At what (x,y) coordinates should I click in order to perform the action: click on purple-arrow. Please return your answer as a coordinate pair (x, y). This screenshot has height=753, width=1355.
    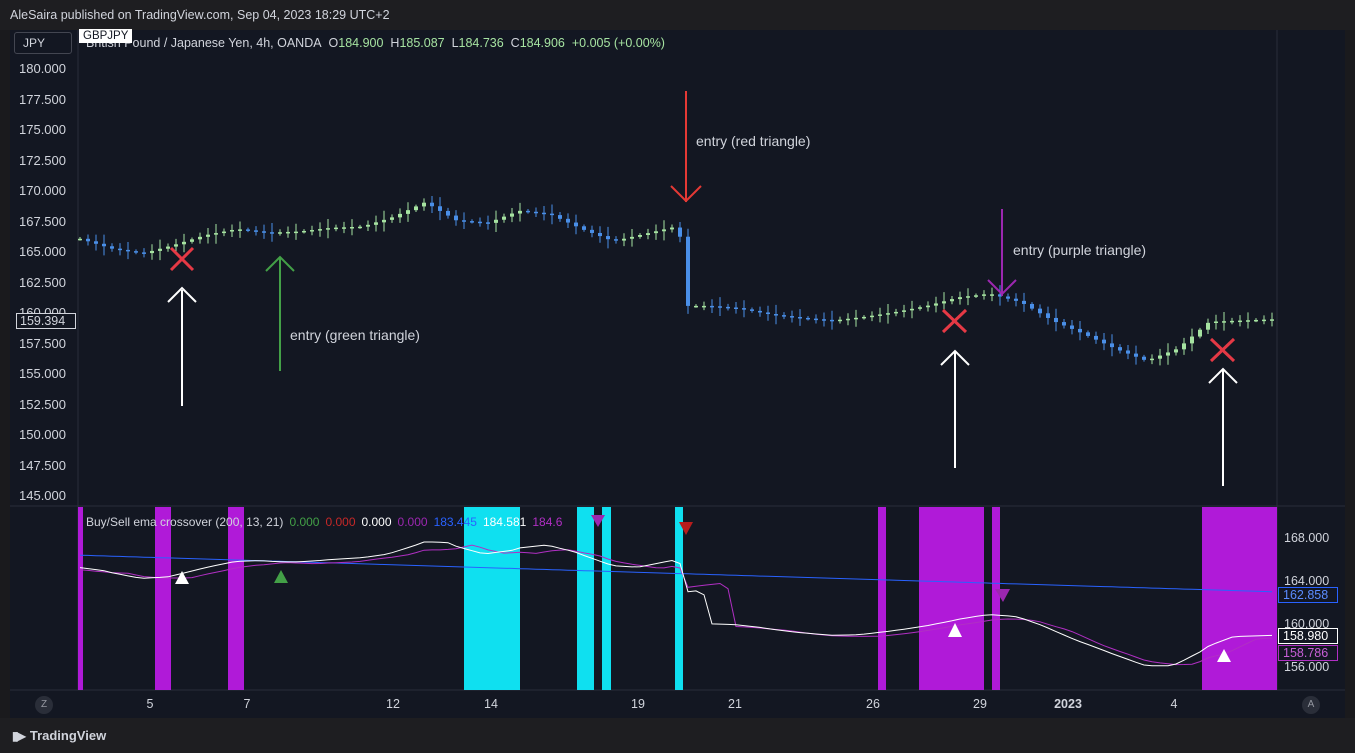
    Looking at the image, I should click on (1002, 252).